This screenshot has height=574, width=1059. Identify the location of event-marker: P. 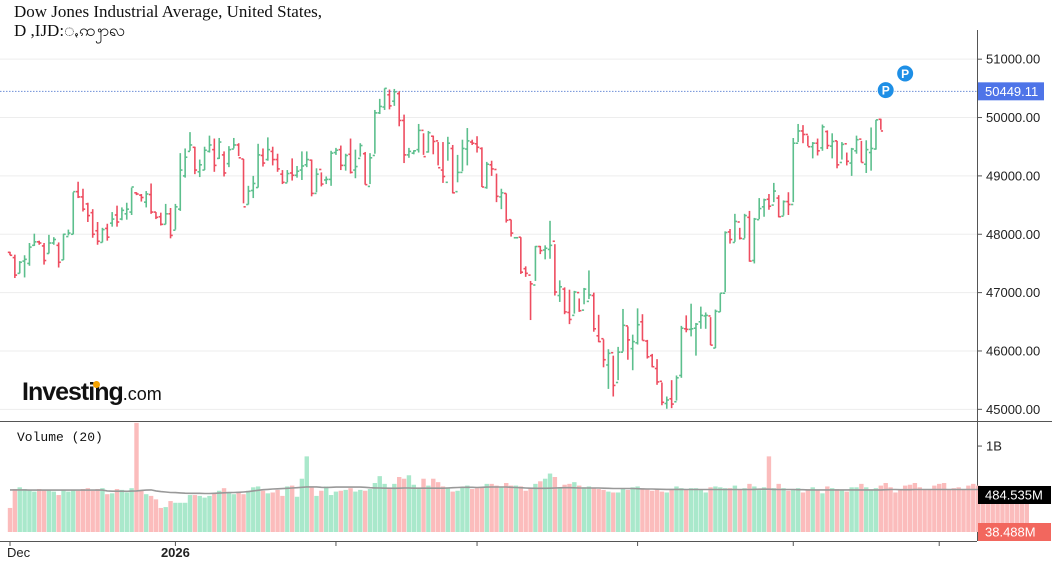
(905, 73).